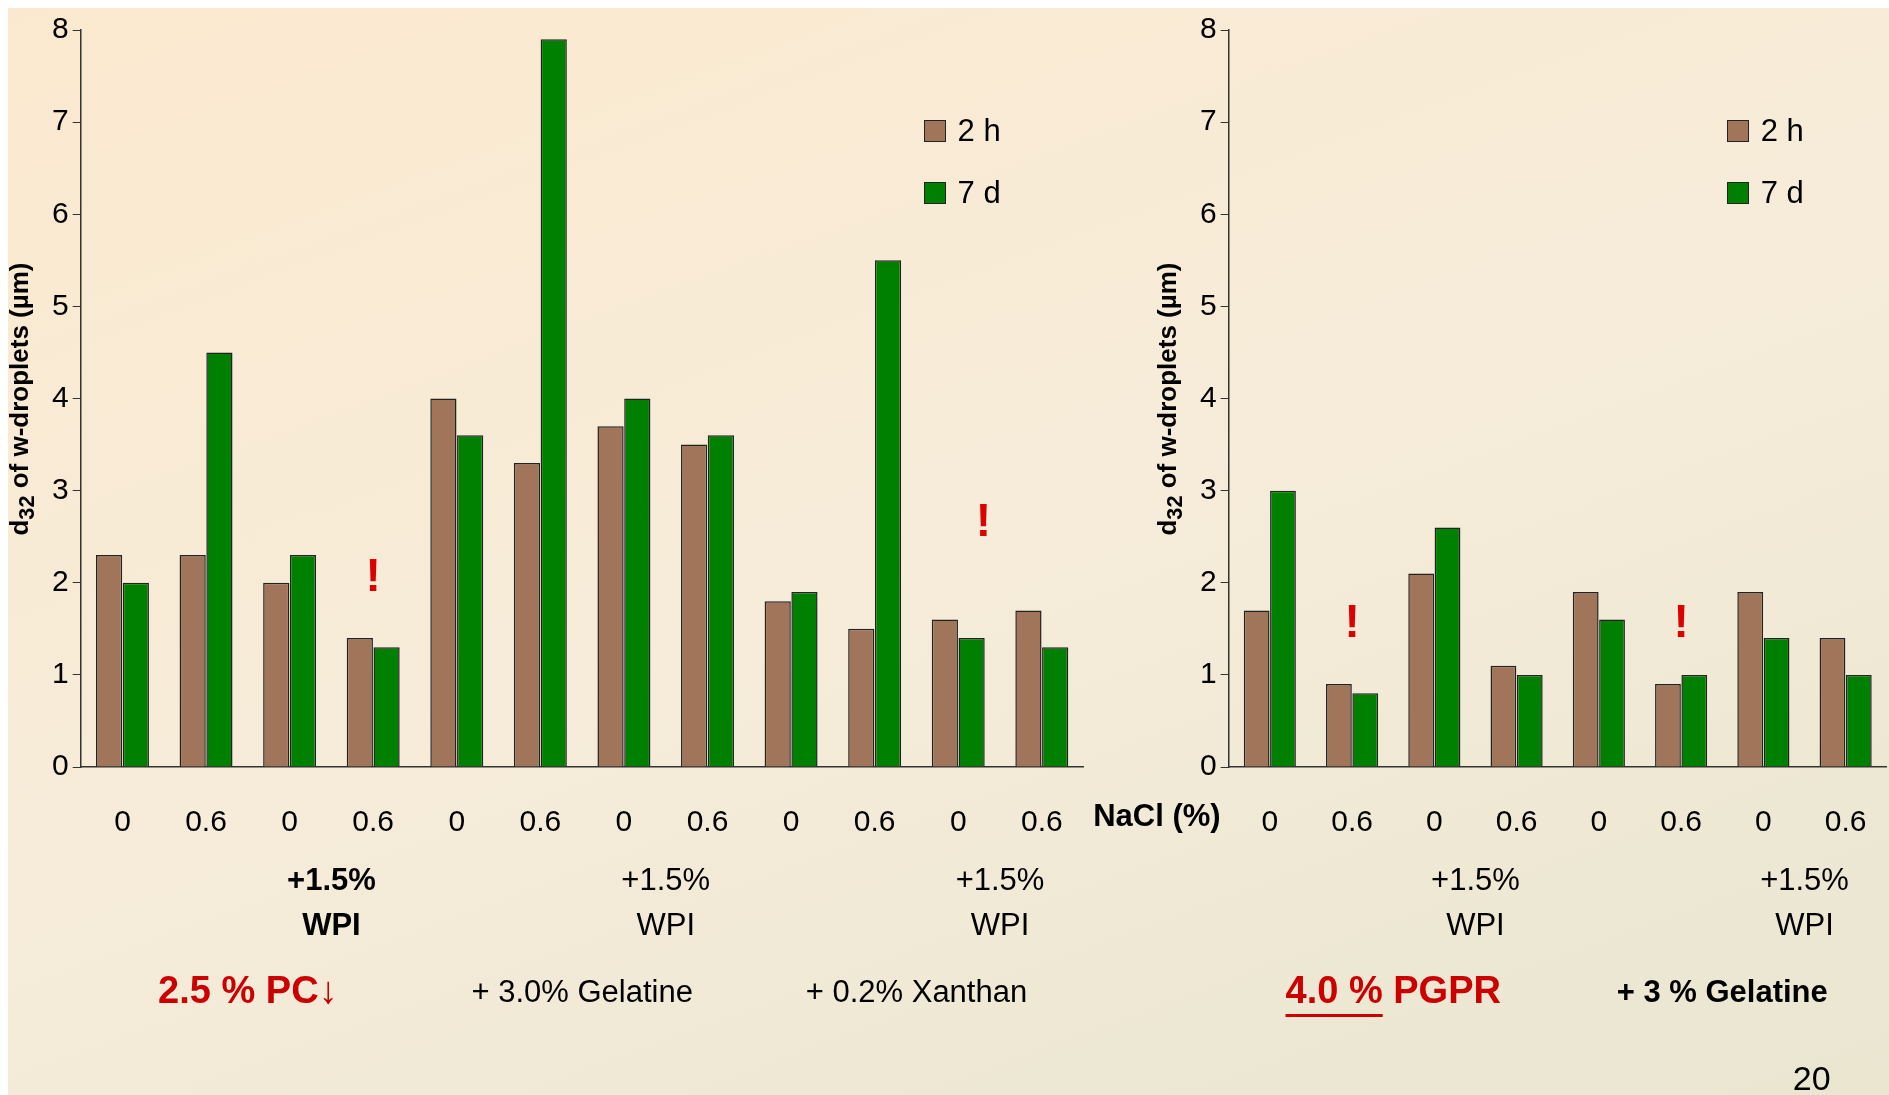 Image resolution: width=1889 pixels, height=1095 pixels. I want to click on text: 20, so click(1811, 1077).